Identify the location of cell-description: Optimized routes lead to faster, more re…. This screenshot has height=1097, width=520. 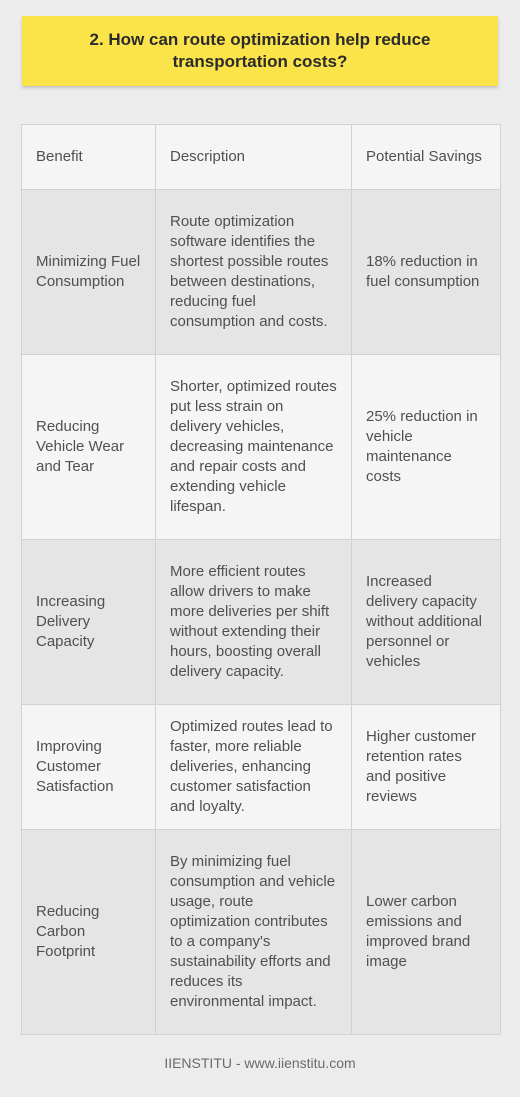
(253, 767).